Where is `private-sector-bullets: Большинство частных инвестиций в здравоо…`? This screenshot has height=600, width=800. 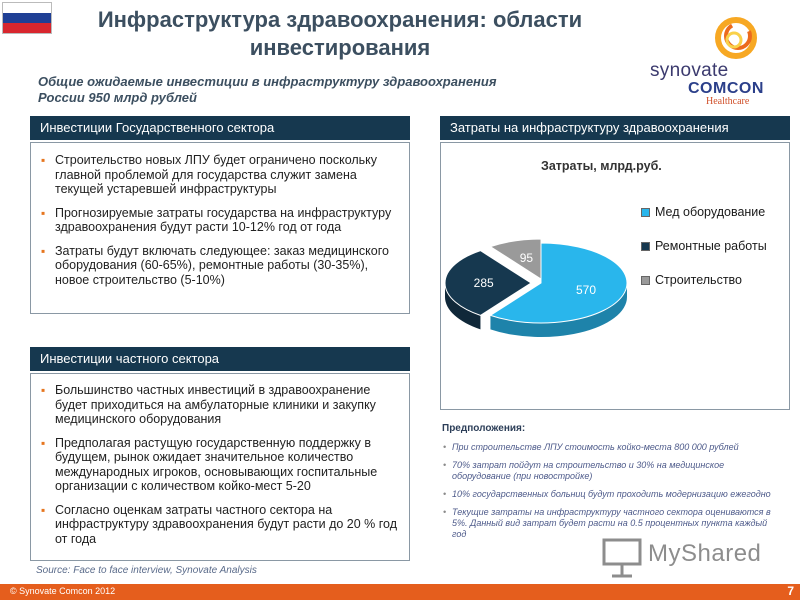 private-sector-bullets: Большинство частных инвестиций в здравоо… is located at coordinates (220, 464).